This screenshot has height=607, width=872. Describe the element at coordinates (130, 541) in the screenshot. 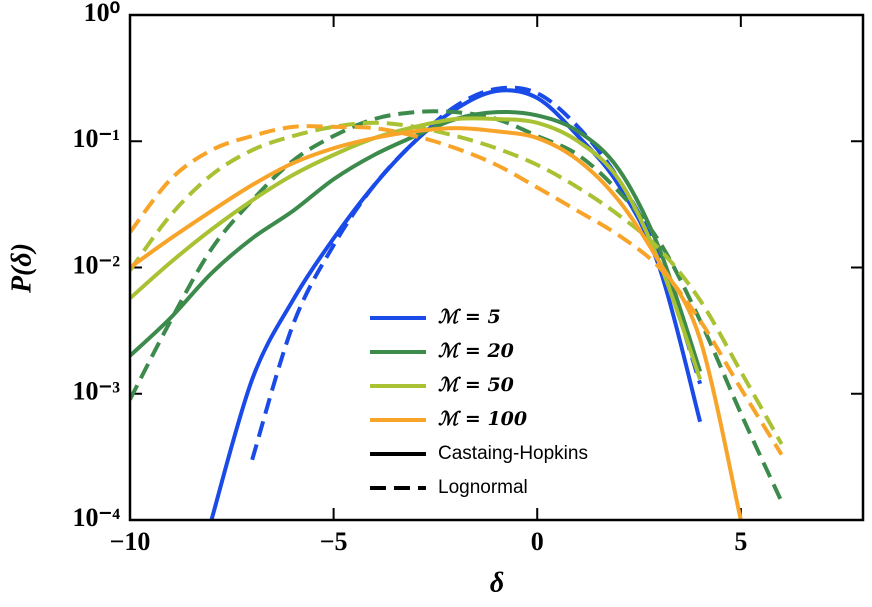

I see `x-tick-label: −10` at that location.